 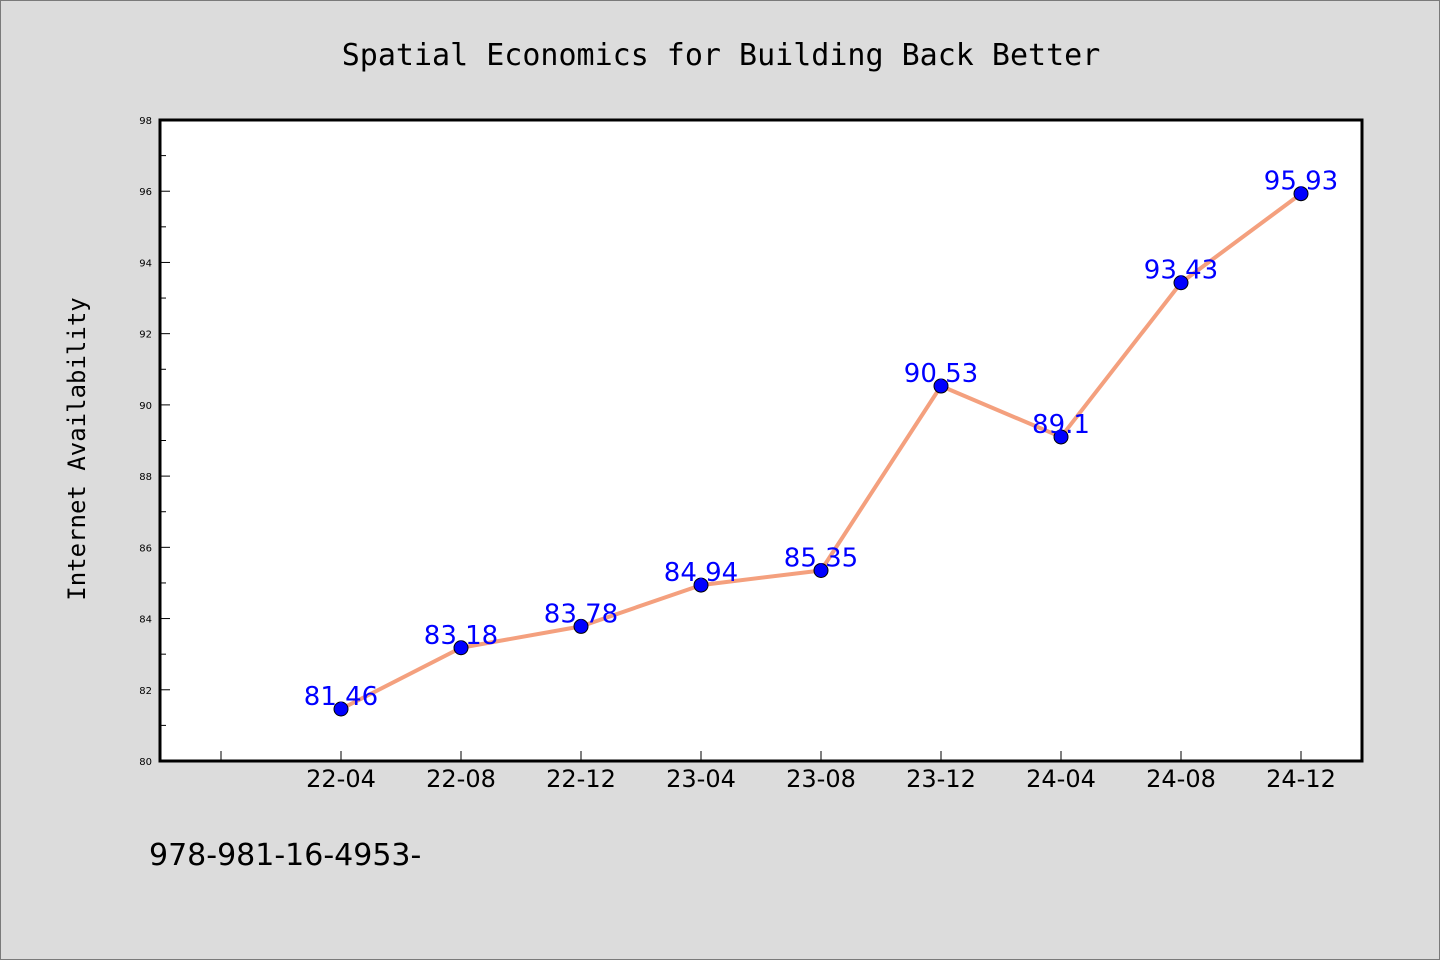 What do you see at coordinates (145, 192) in the screenshot?
I see `y-tick-label: 96` at bounding box center [145, 192].